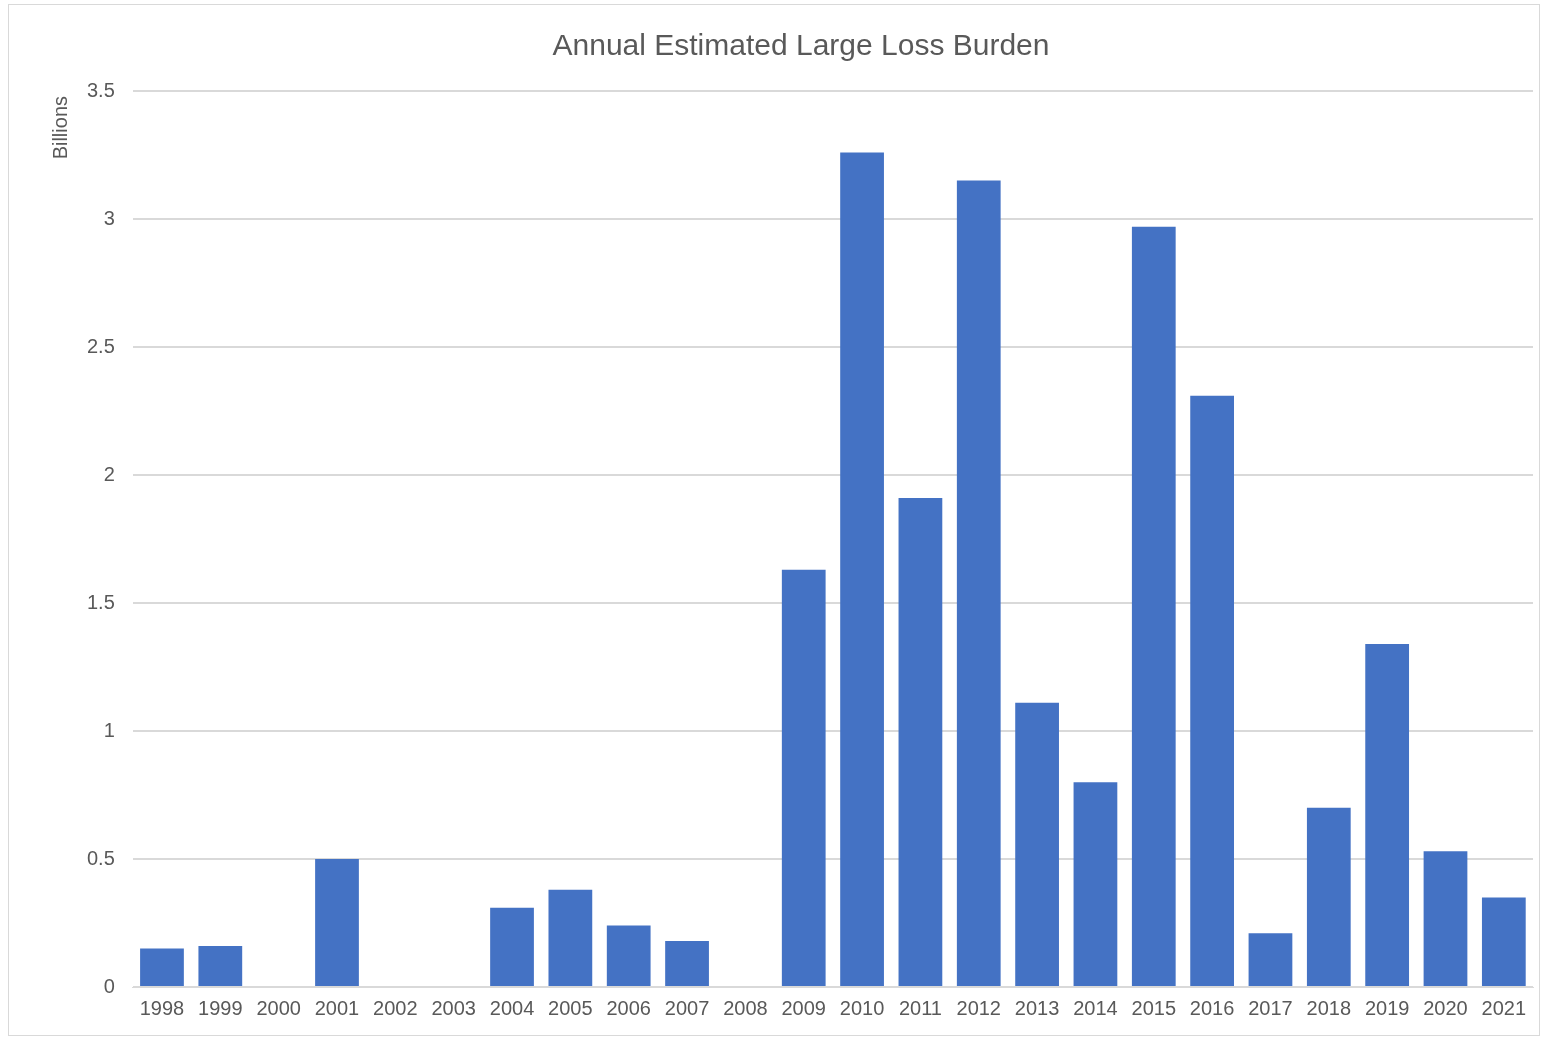 The height and width of the screenshot is (1039, 1542). I want to click on x-tick-label: 2017, so click(1270, 1007).